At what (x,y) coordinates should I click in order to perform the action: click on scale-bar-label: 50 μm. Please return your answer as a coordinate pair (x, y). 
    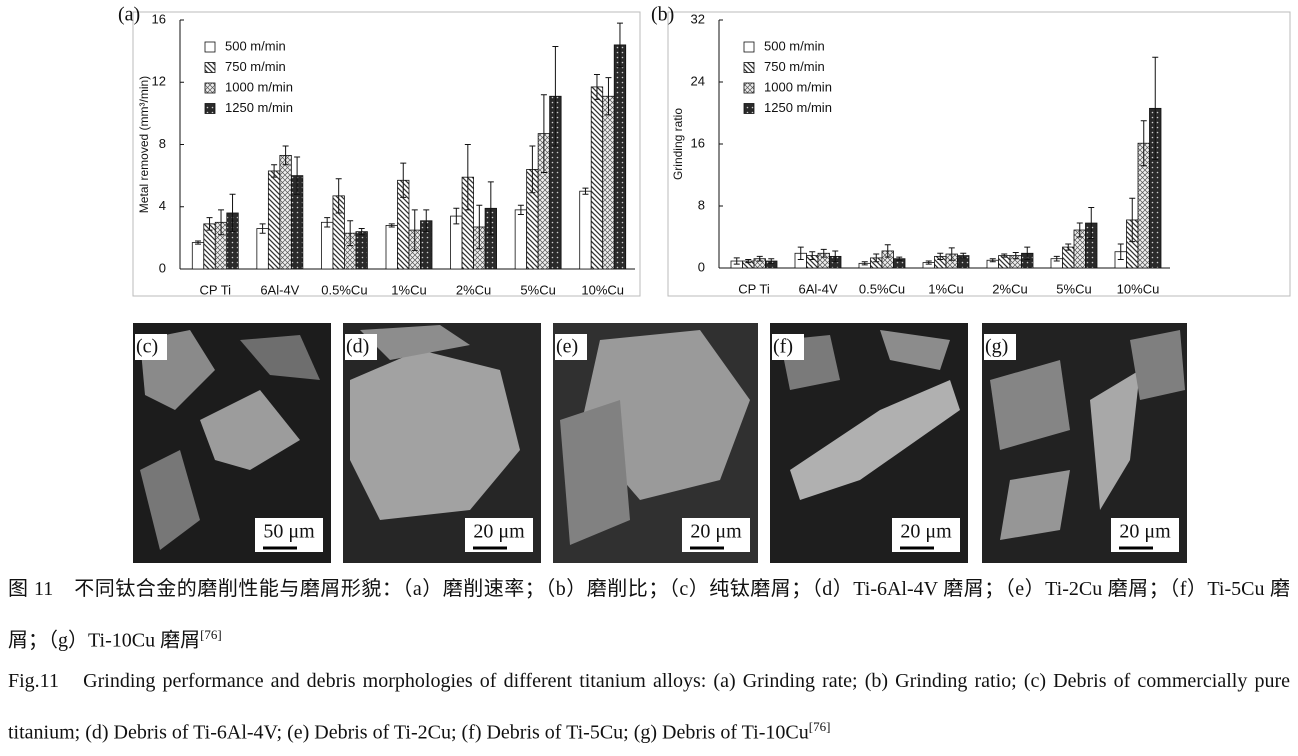
    Looking at the image, I should click on (289, 532).